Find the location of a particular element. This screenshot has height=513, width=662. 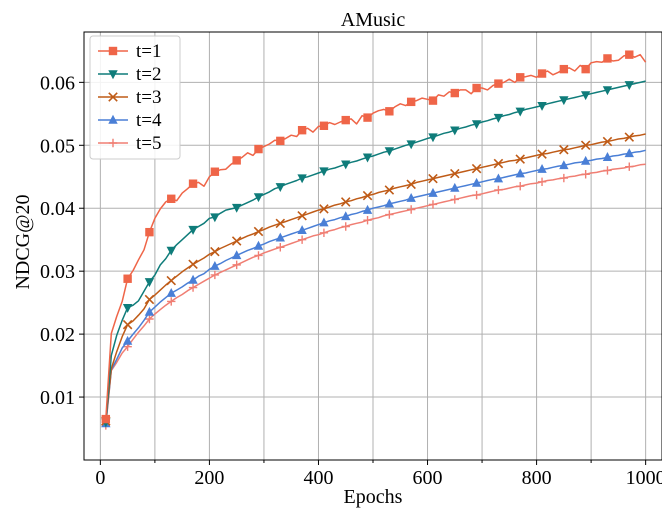

x-tick-label: 400 is located at coordinates (318, 478).